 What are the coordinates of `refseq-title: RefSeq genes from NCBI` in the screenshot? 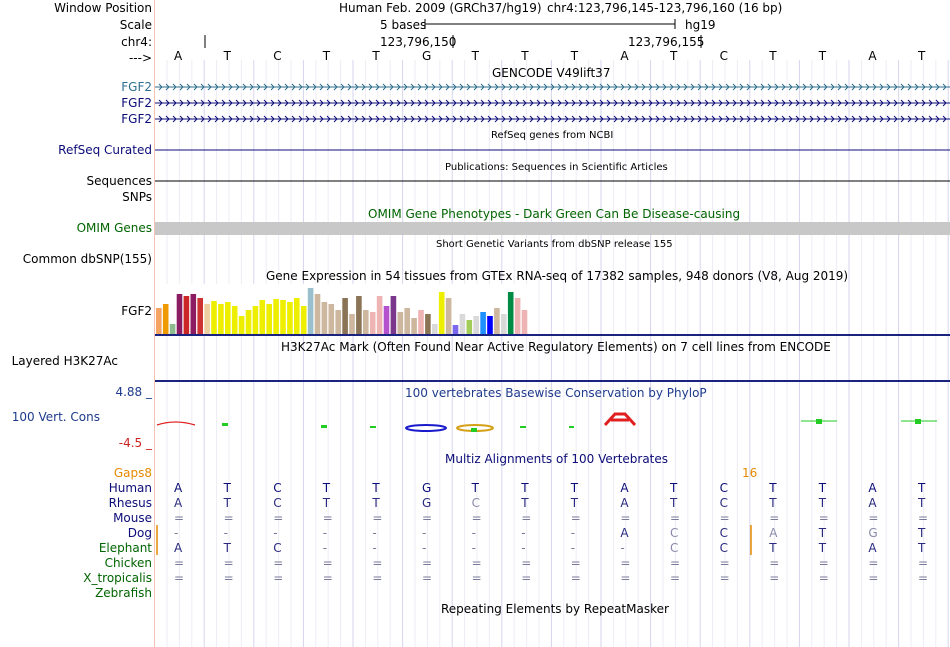 It's located at (552, 135).